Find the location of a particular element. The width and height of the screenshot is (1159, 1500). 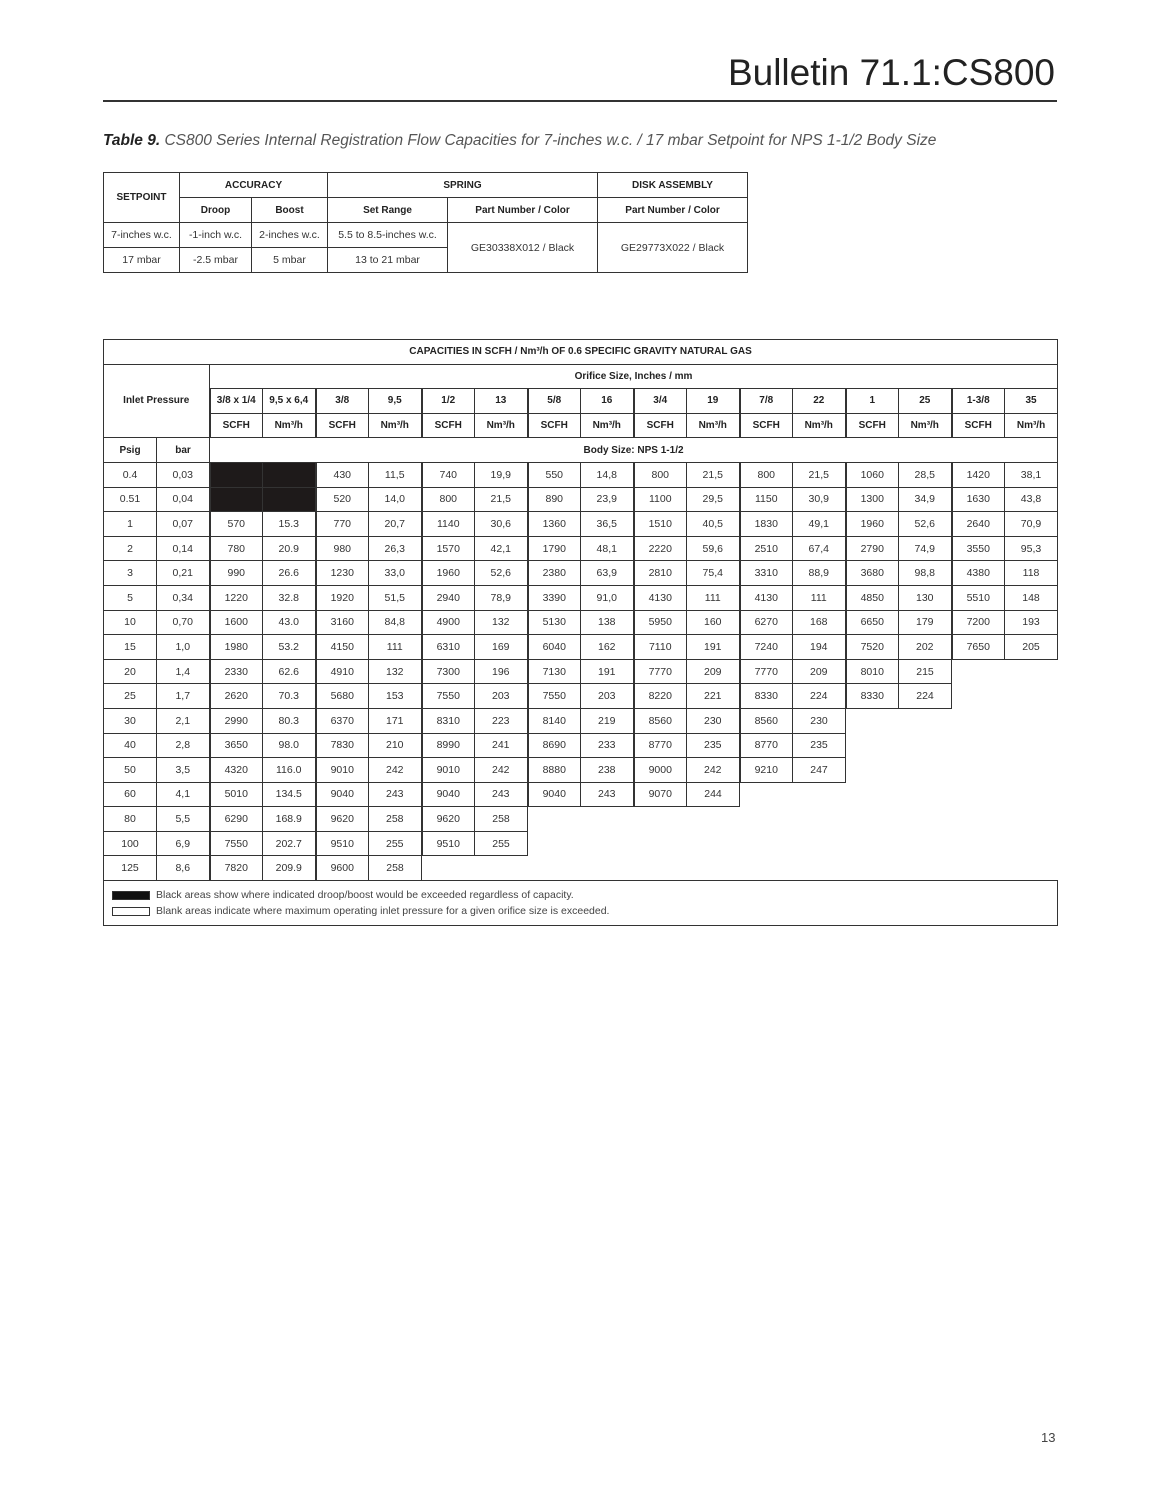

capacity-cell: 770 is located at coordinates (341, 524).